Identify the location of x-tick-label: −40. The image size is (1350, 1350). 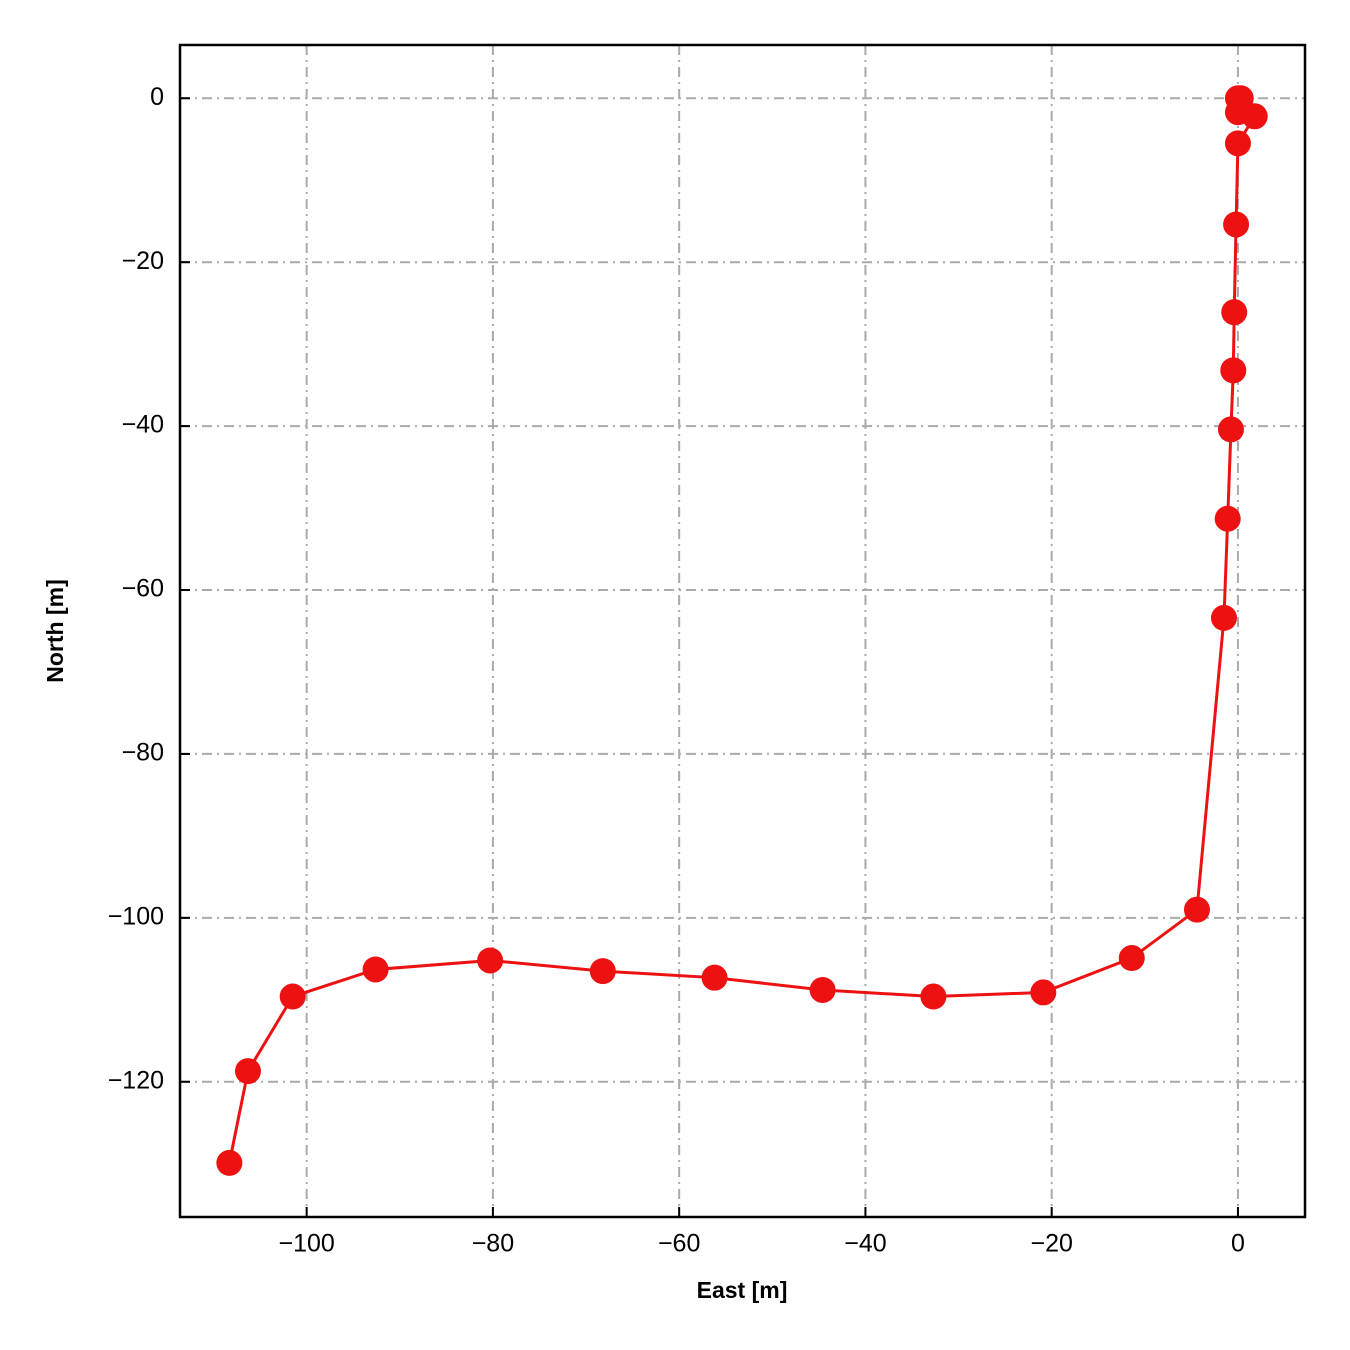
(865, 1244).